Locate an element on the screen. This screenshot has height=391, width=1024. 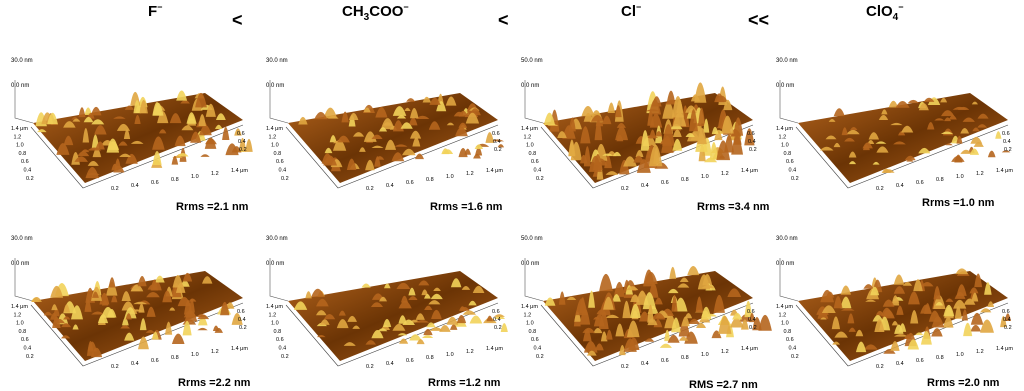
y-tick-label: 1.4 μm is located at coordinates (274, 129).